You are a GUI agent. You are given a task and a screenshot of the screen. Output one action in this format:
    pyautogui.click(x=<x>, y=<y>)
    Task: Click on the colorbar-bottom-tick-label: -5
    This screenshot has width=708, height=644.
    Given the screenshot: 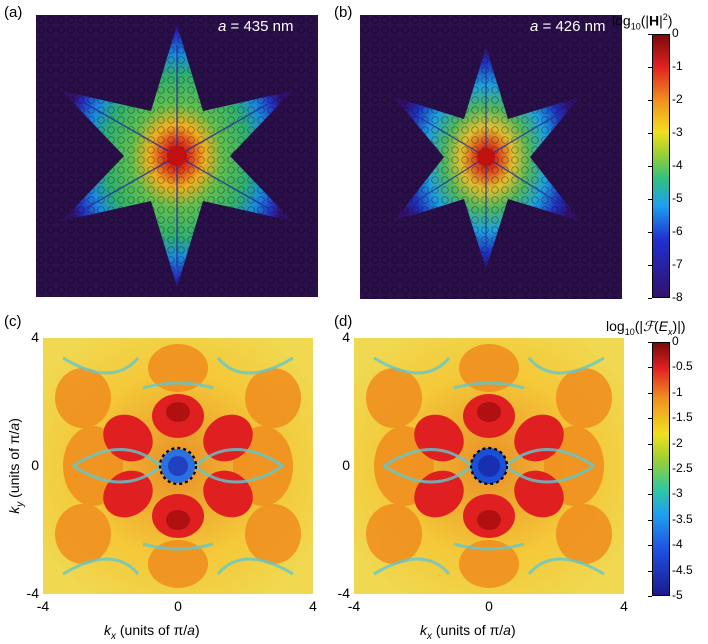 What is the action you would take?
    pyautogui.click(x=677, y=595)
    